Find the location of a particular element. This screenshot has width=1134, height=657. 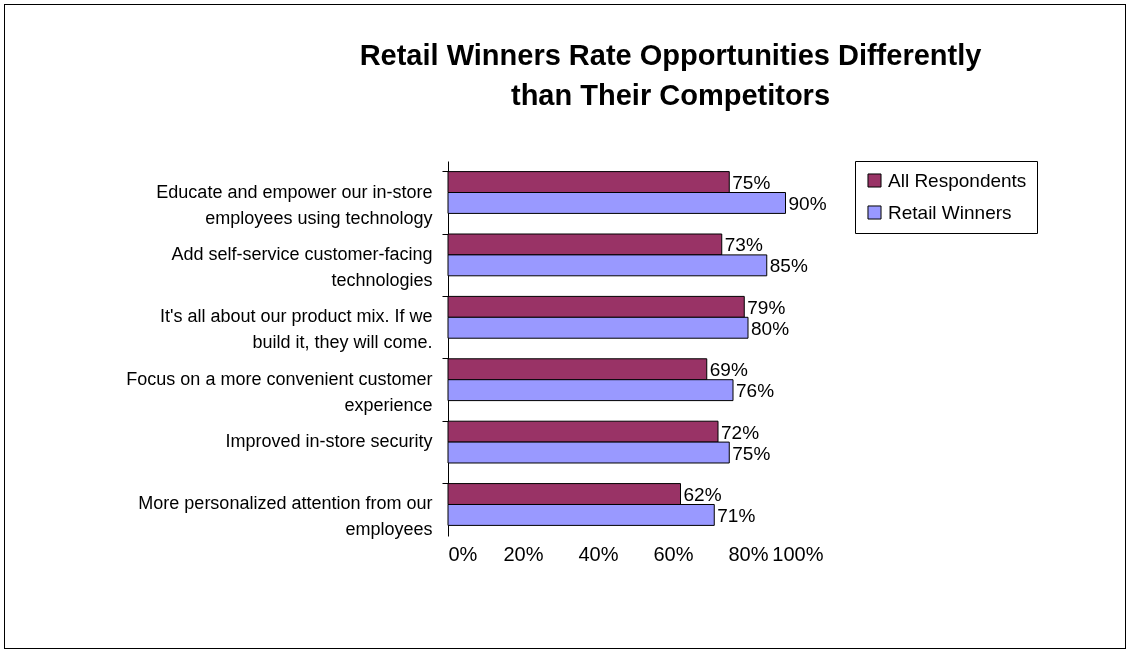

legend-label: Retail Winners is located at coordinates (950, 212).